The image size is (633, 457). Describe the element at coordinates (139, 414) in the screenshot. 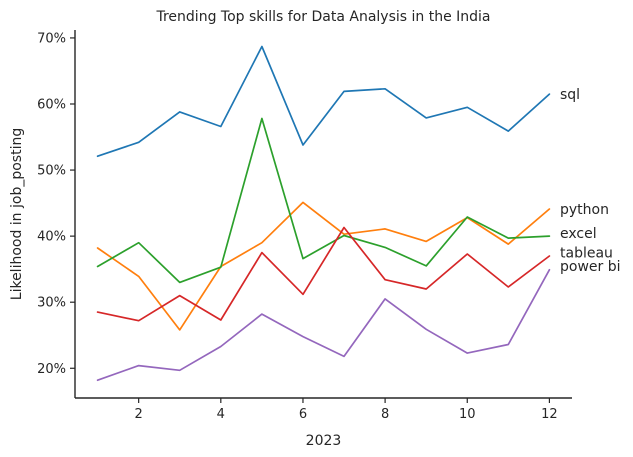

I see `x-tick-label: 2` at that location.